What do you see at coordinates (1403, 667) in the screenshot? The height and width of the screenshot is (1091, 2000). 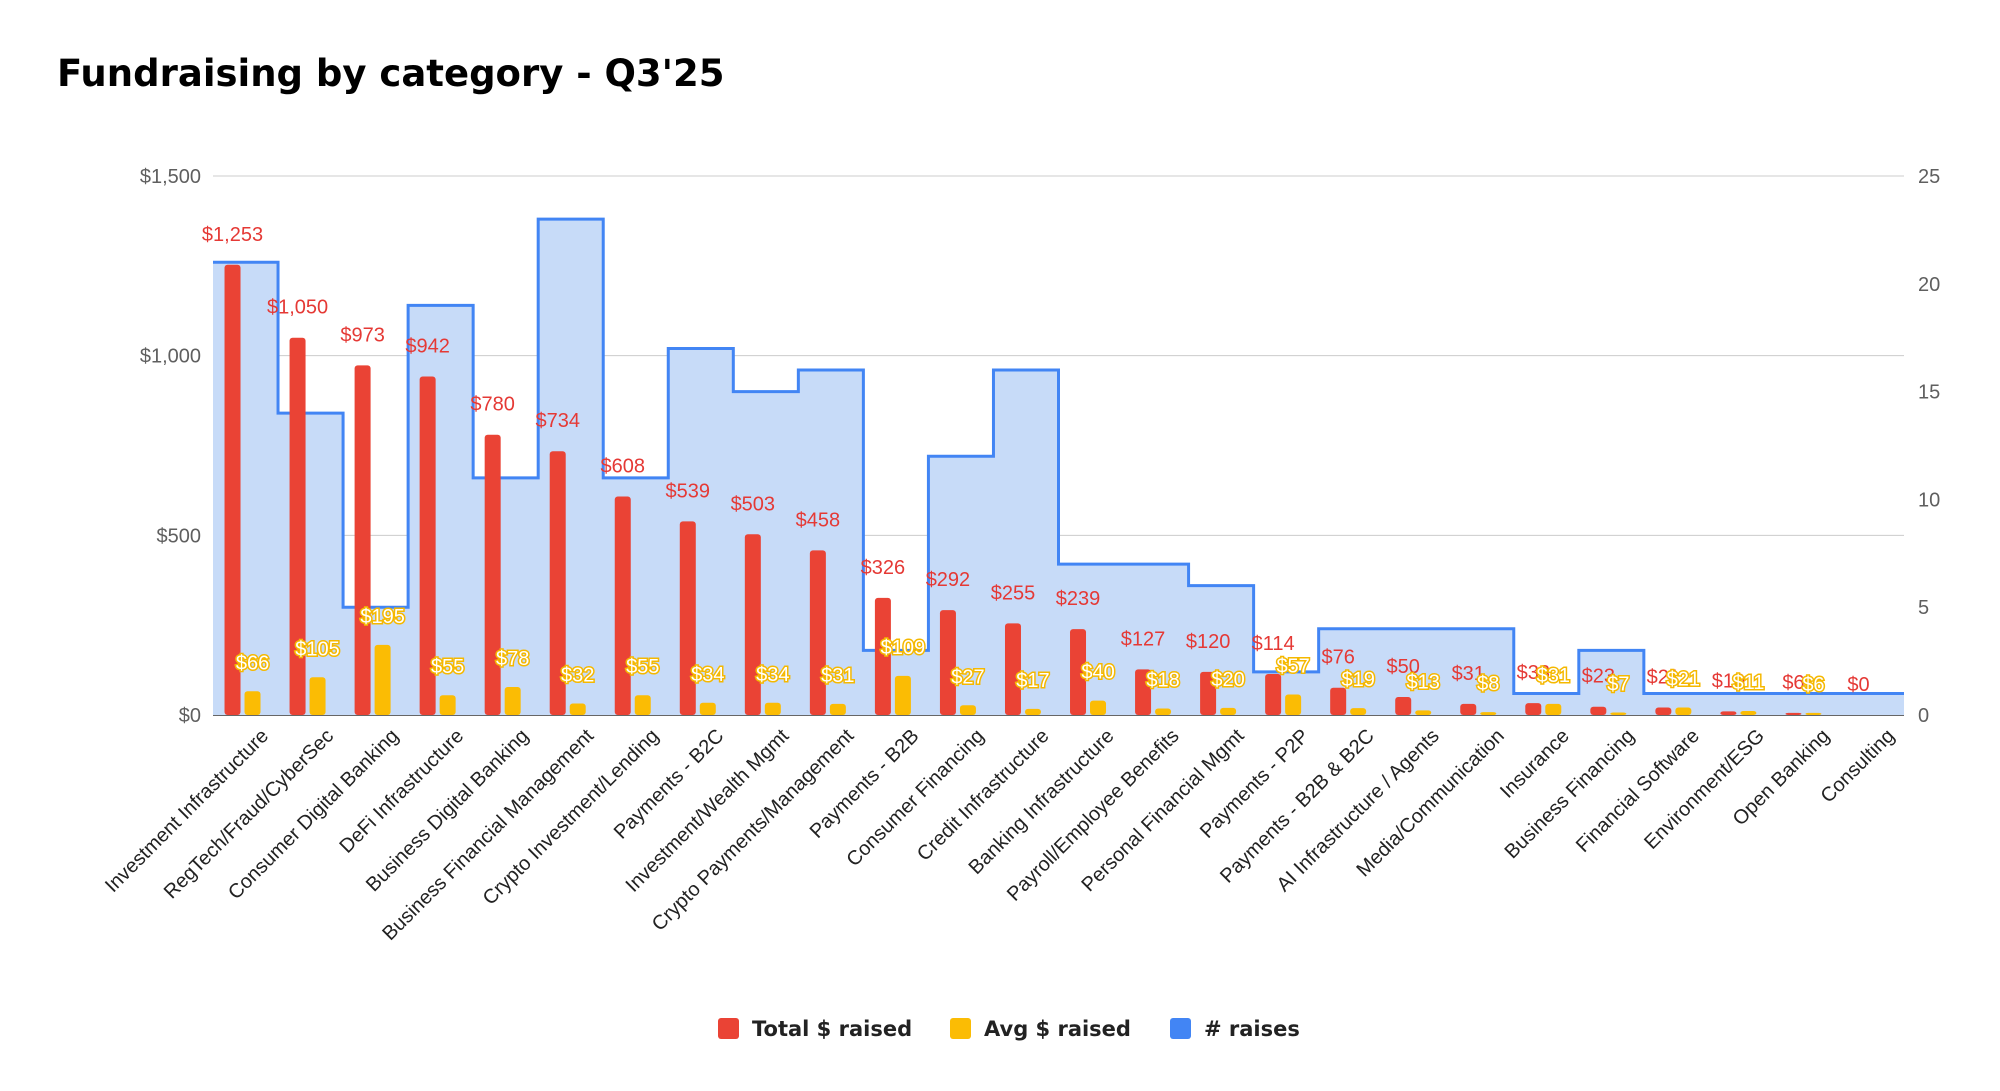 I see `total-raised-label: $50` at bounding box center [1403, 667].